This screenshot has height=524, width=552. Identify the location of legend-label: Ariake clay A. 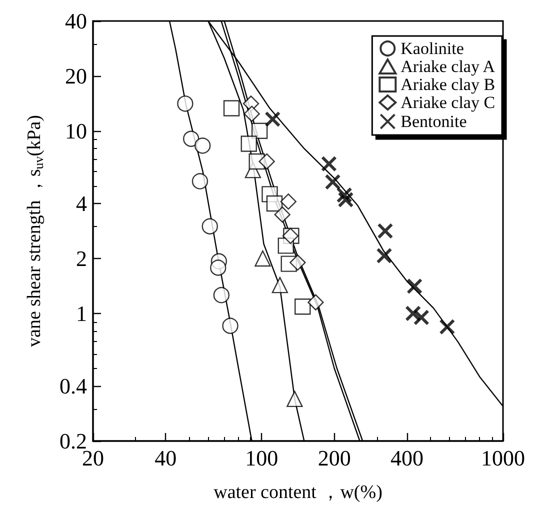
(448, 66).